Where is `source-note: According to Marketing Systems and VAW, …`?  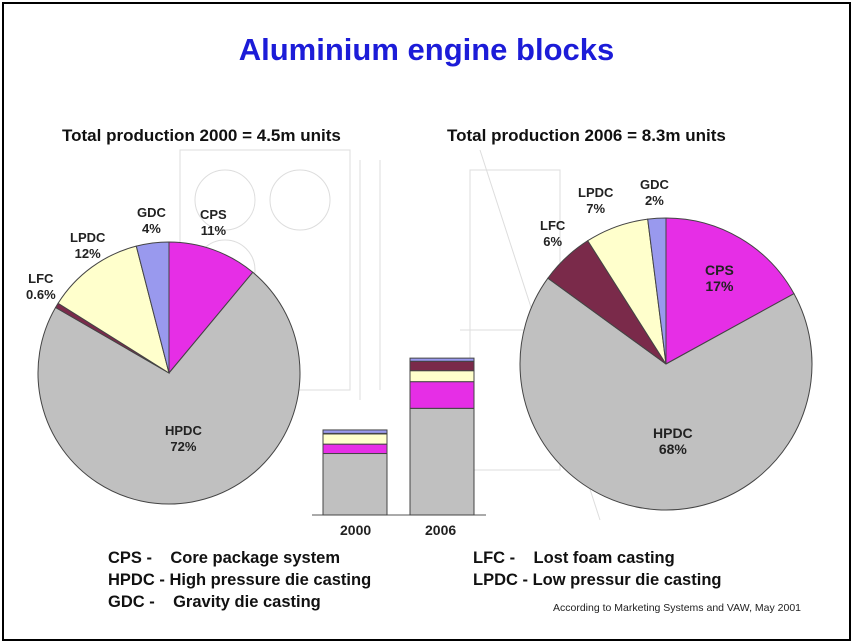 source-note: According to Marketing Systems and VAW, … is located at coordinates (677, 608).